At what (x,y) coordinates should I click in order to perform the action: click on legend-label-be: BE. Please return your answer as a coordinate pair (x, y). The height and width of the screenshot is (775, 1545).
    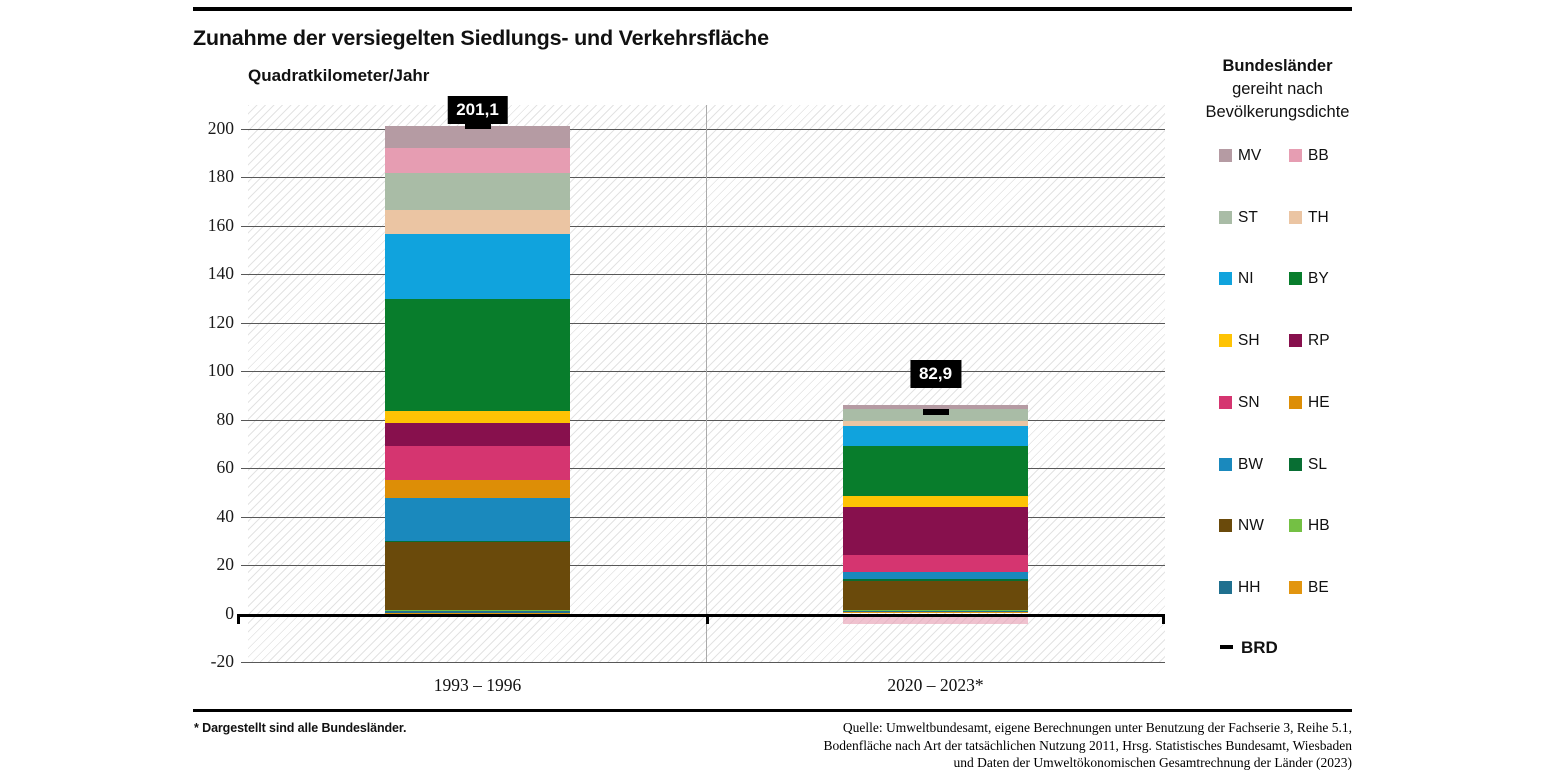
    Looking at the image, I should click on (1318, 587).